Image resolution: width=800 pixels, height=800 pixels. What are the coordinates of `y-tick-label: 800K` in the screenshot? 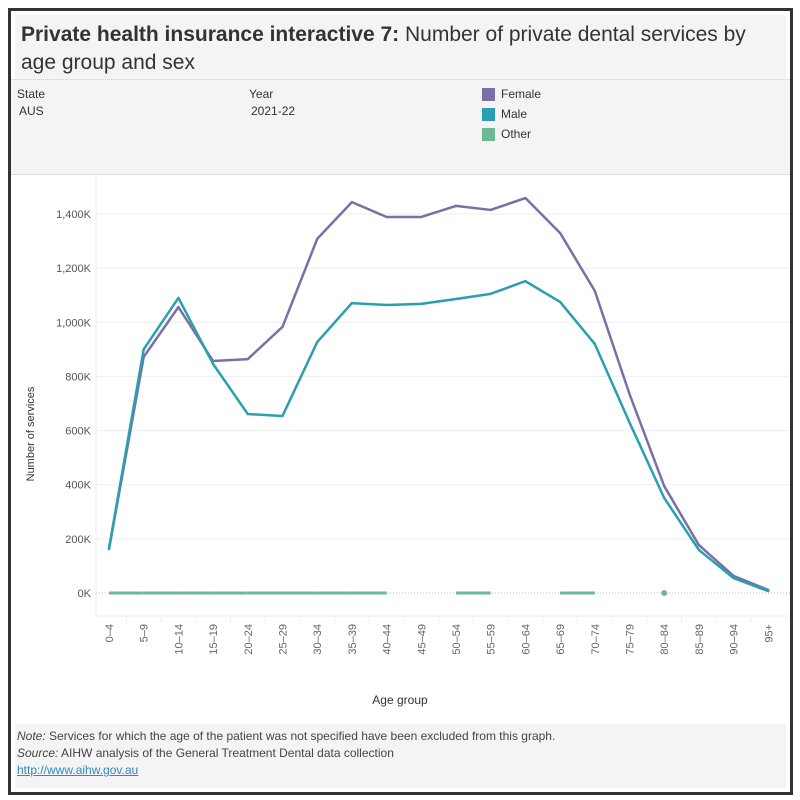 It's located at (78, 377).